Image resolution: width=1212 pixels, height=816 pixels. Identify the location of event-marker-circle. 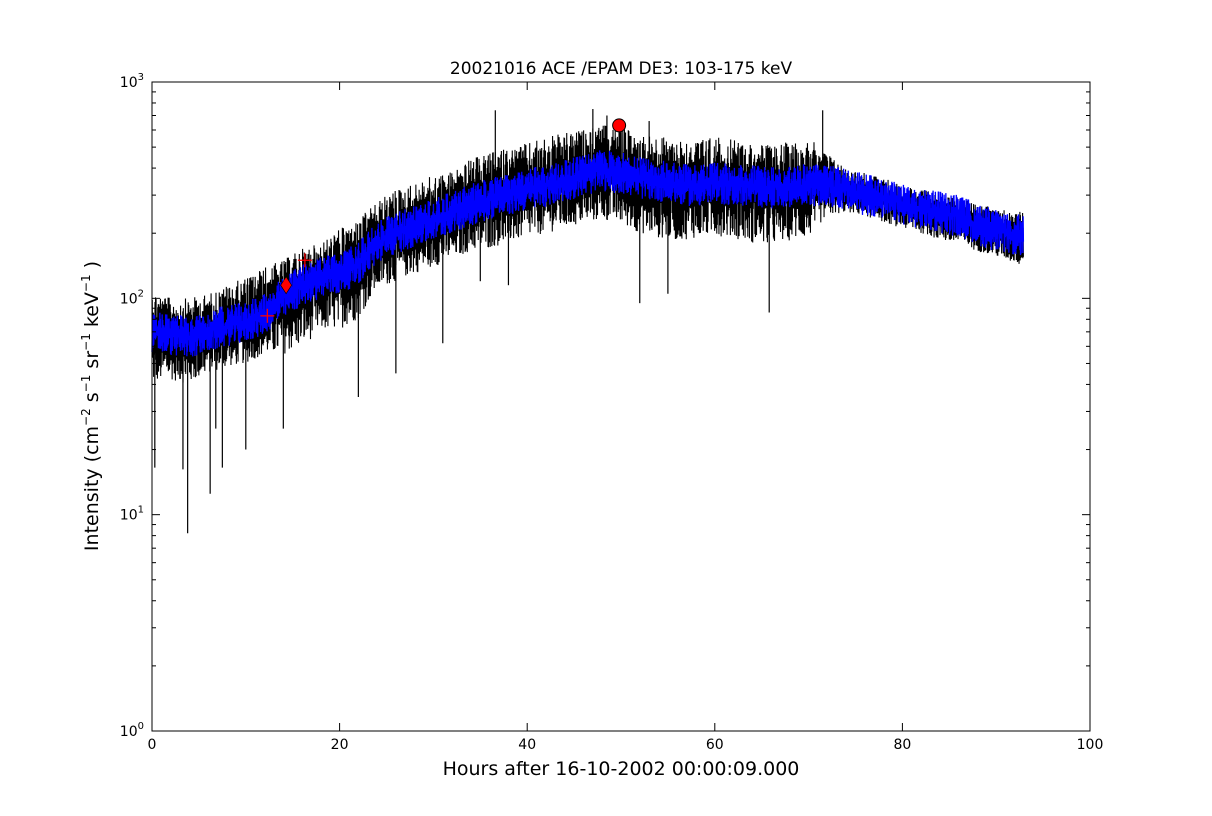
(619, 125).